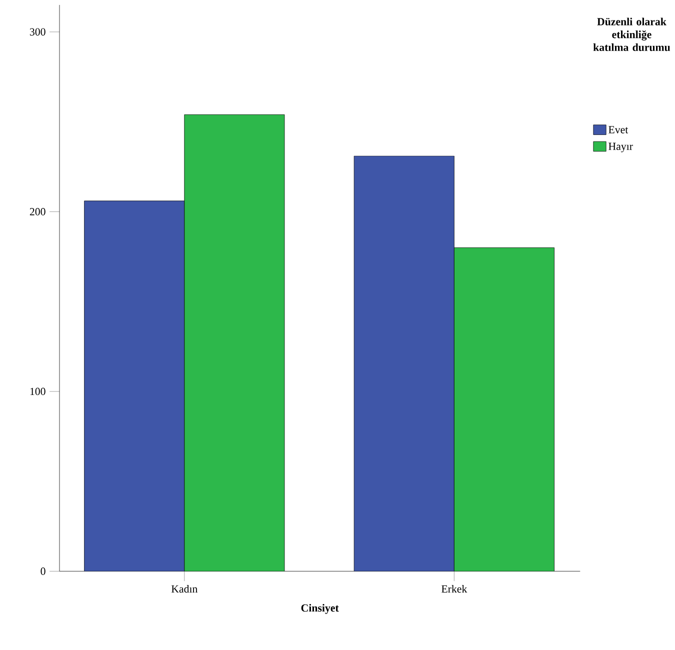 The width and height of the screenshot is (675, 650). I want to click on x-tick-label: Erkek, so click(455, 589).